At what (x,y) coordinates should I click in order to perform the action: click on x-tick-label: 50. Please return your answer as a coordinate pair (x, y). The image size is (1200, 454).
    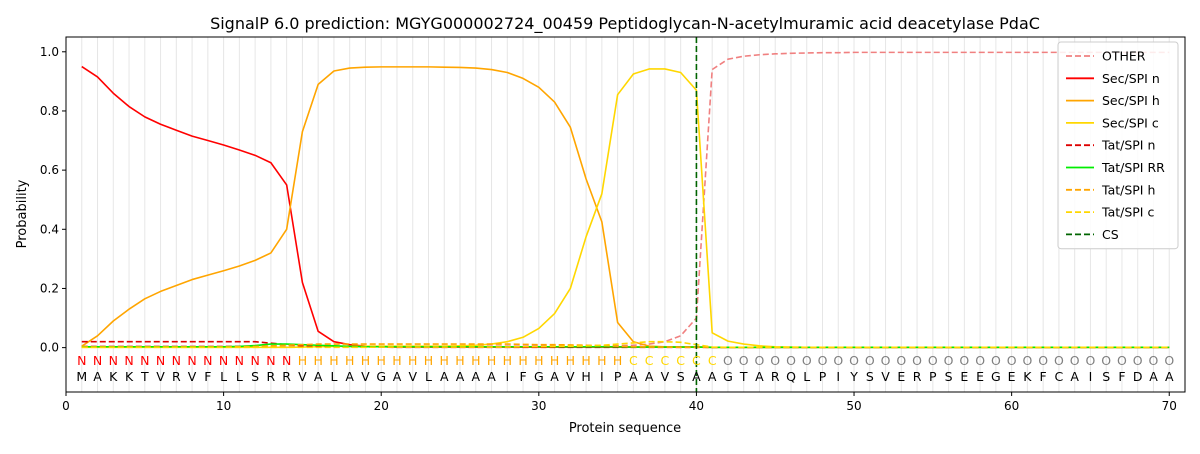
    Looking at the image, I should click on (853, 406).